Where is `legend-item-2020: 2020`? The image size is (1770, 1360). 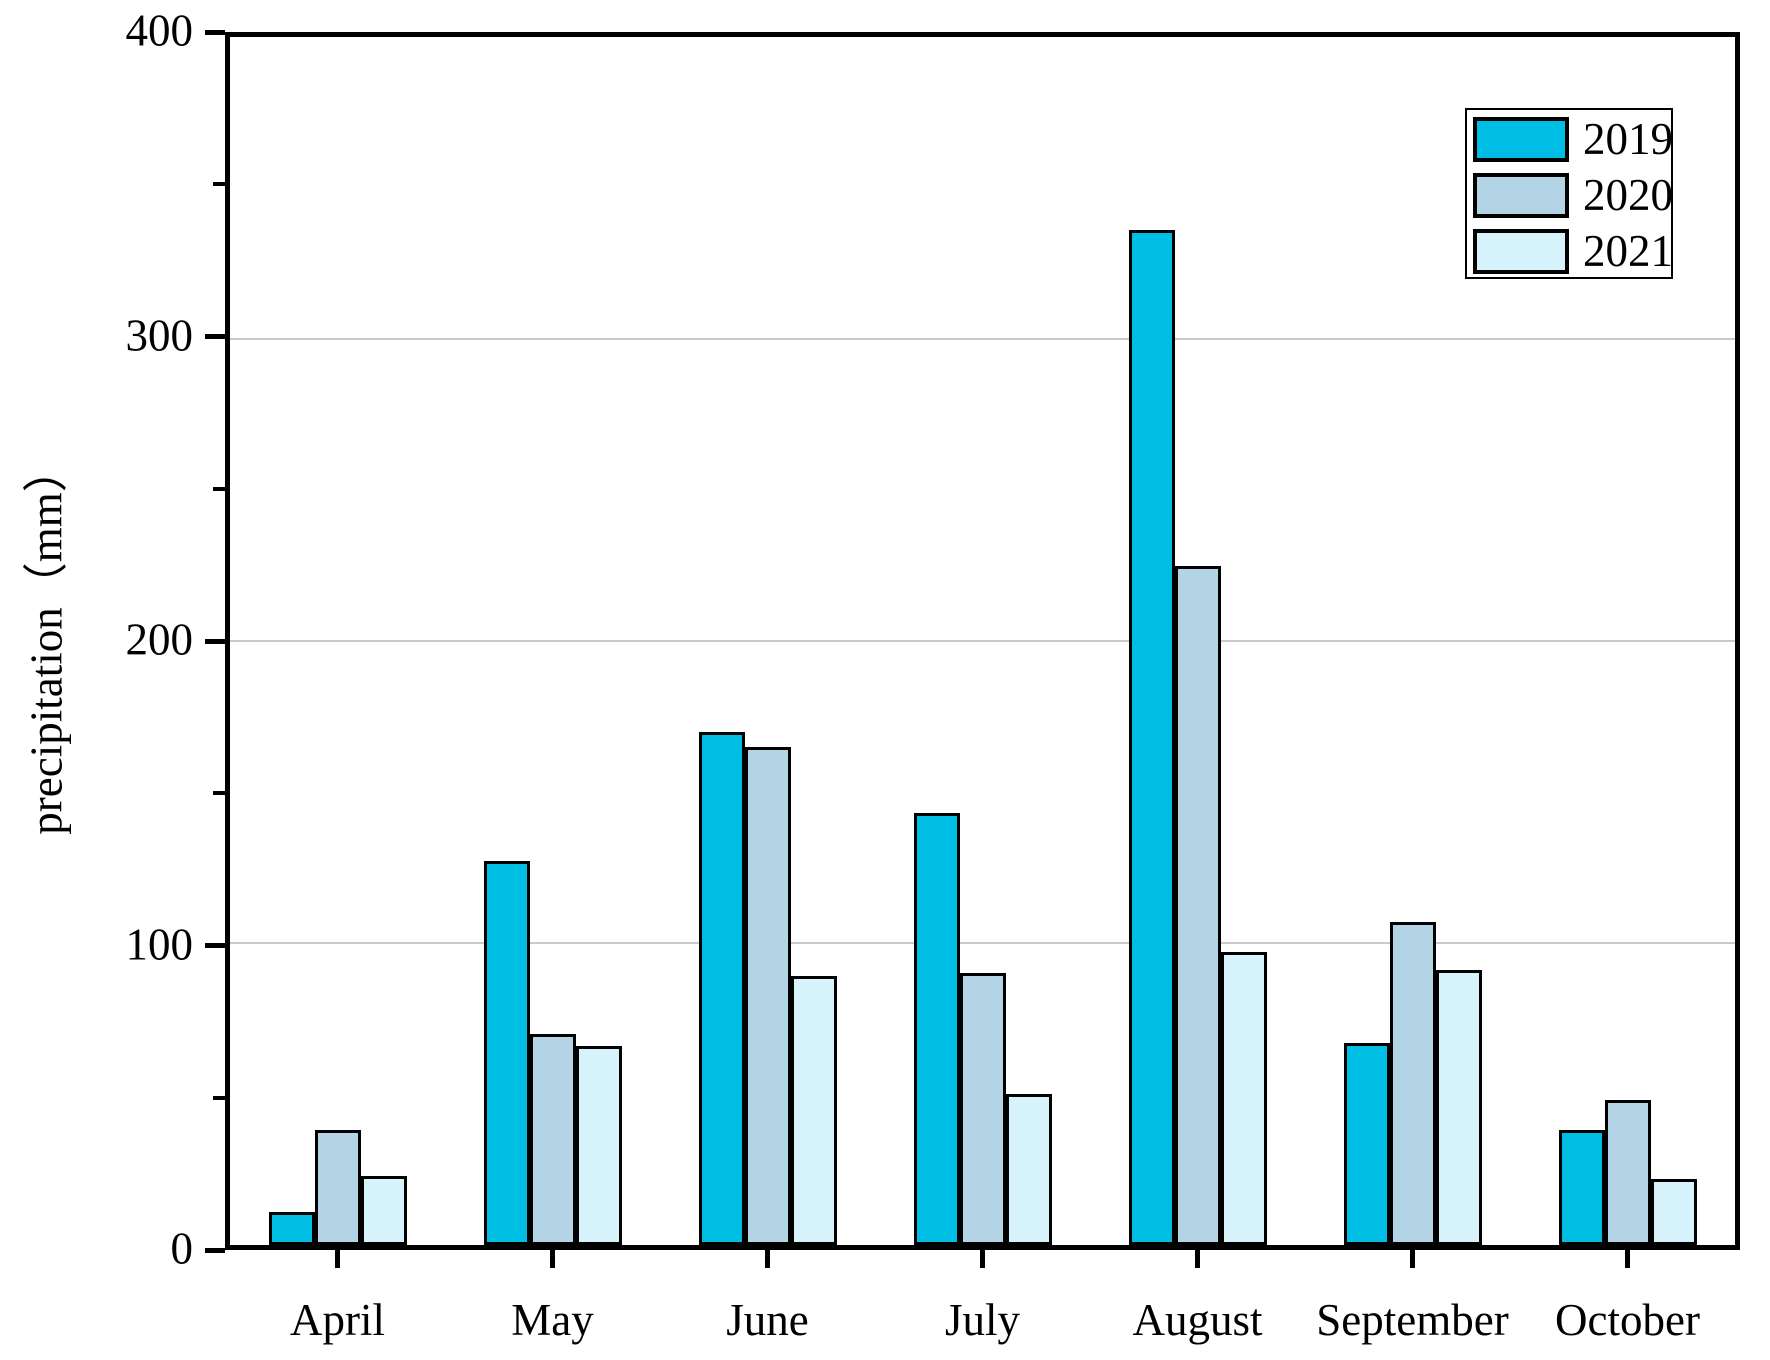 legend-item-2020: 2020 is located at coordinates (1573, 195).